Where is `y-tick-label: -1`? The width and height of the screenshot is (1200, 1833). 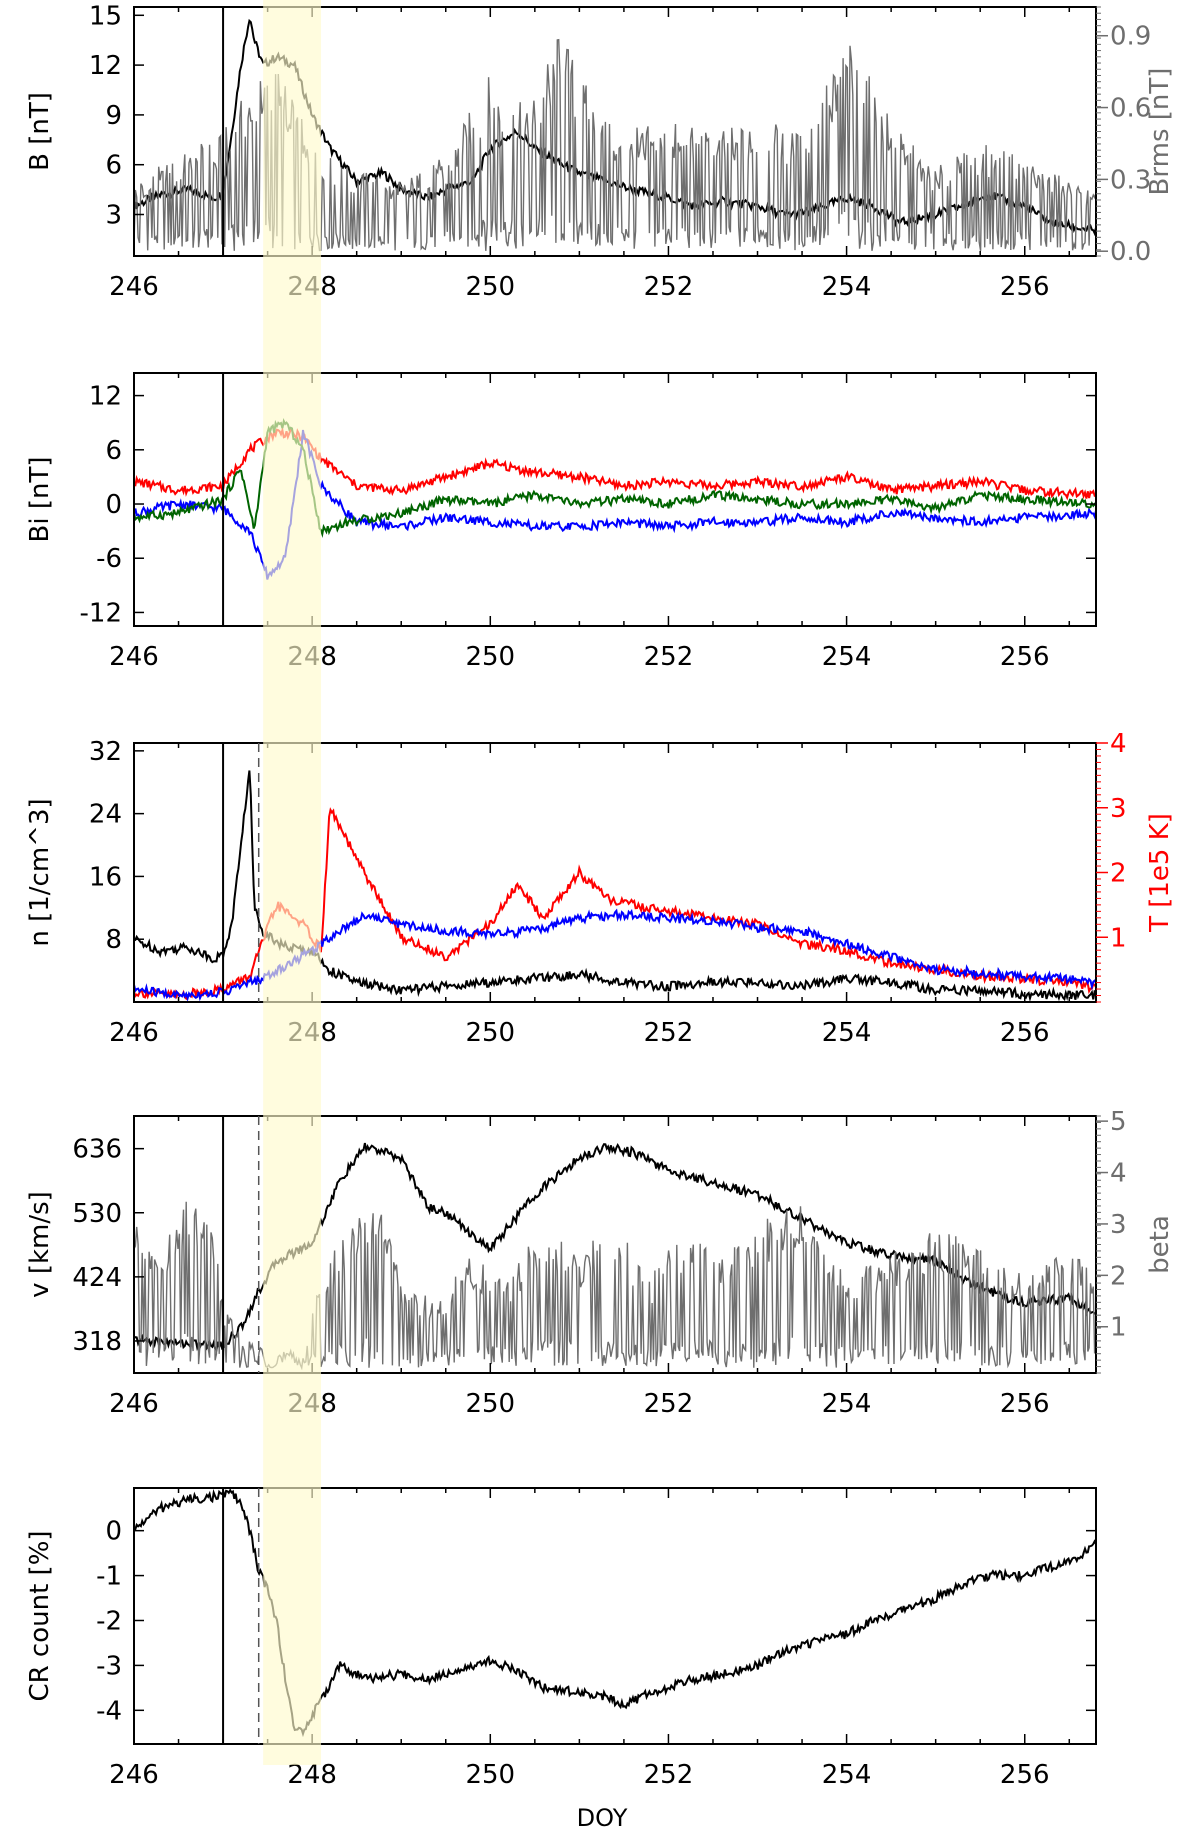 y-tick-label: -1 is located at coordinates (109, 1577).